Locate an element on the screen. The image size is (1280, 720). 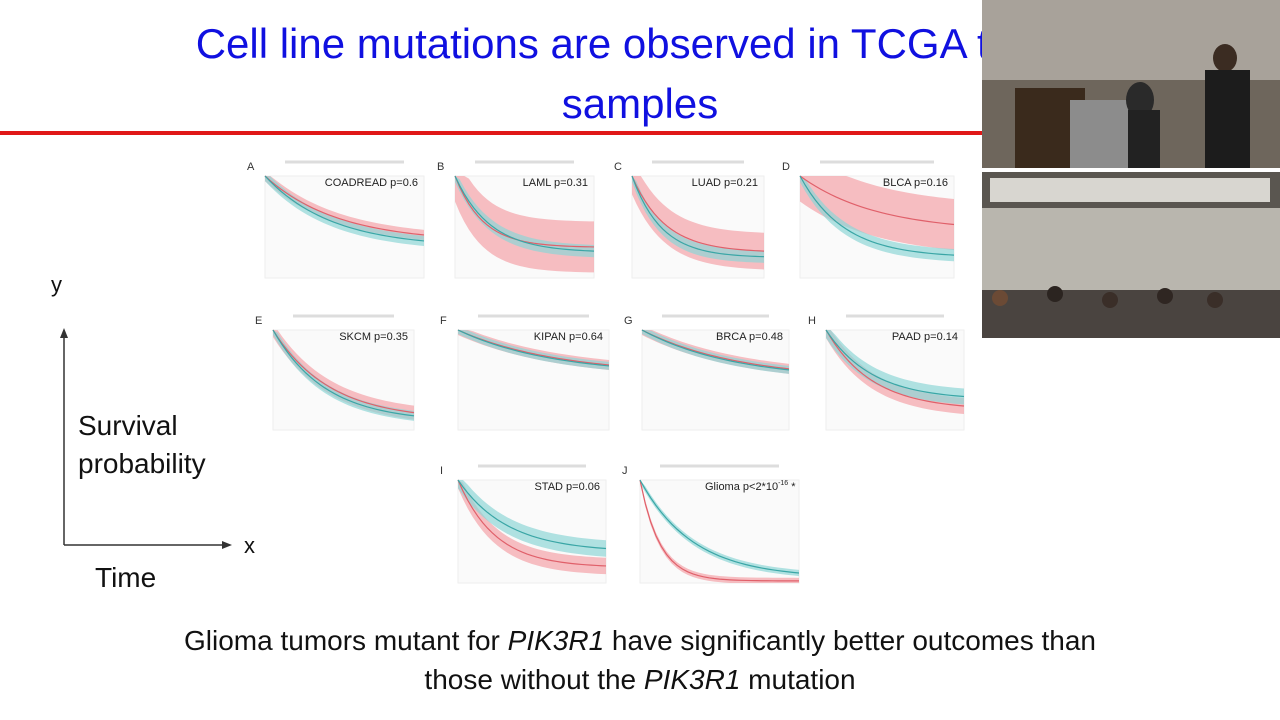
caption-text: Glioma tumors mutant for is located at coordinates (346, 640).